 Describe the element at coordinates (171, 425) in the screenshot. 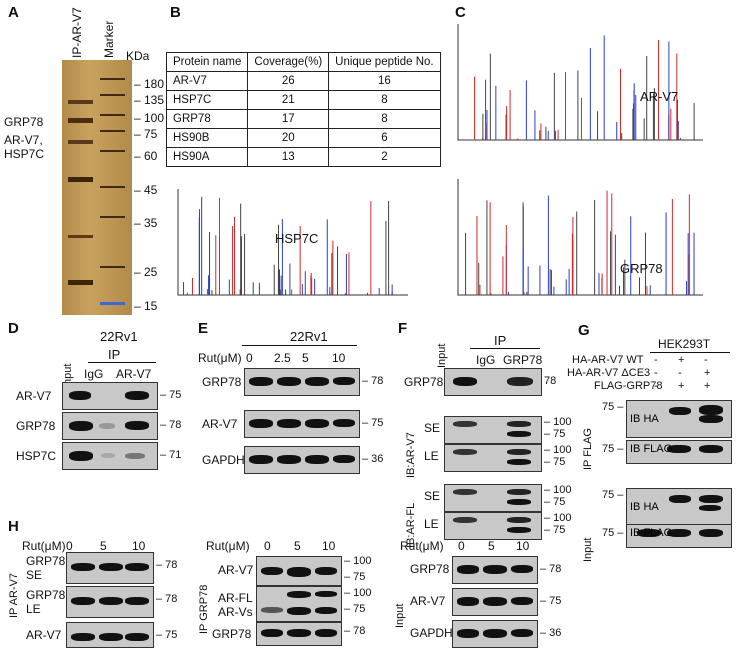

I see `d-mw-1: – 78` at that location.